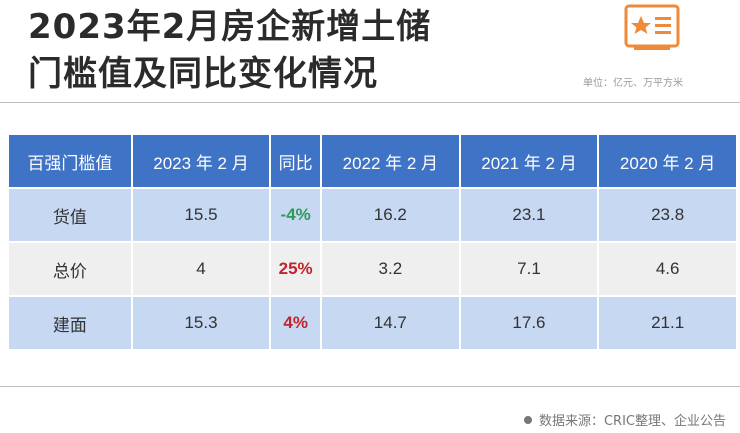  I want to click on value-cell: 16.2, so click(390, 215).